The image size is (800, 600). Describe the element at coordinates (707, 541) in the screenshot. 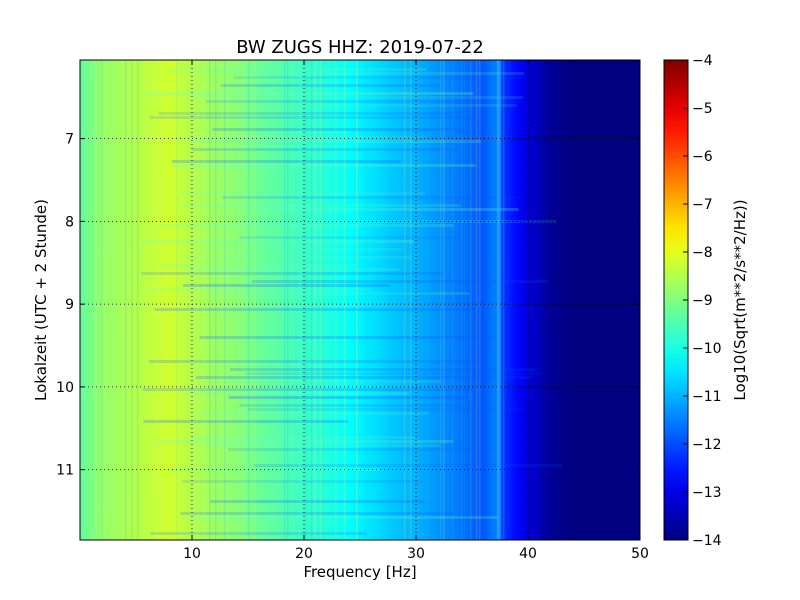

I see `colorbar-tick-label: −14` at that location.